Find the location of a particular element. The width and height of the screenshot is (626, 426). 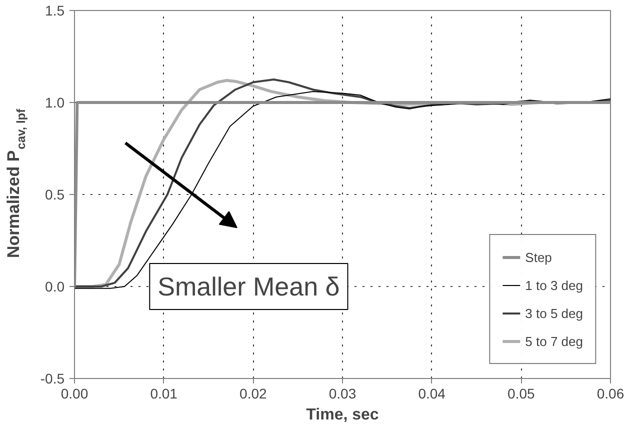

x-tick-label: 0.02 is located at coordinates (254, 394).